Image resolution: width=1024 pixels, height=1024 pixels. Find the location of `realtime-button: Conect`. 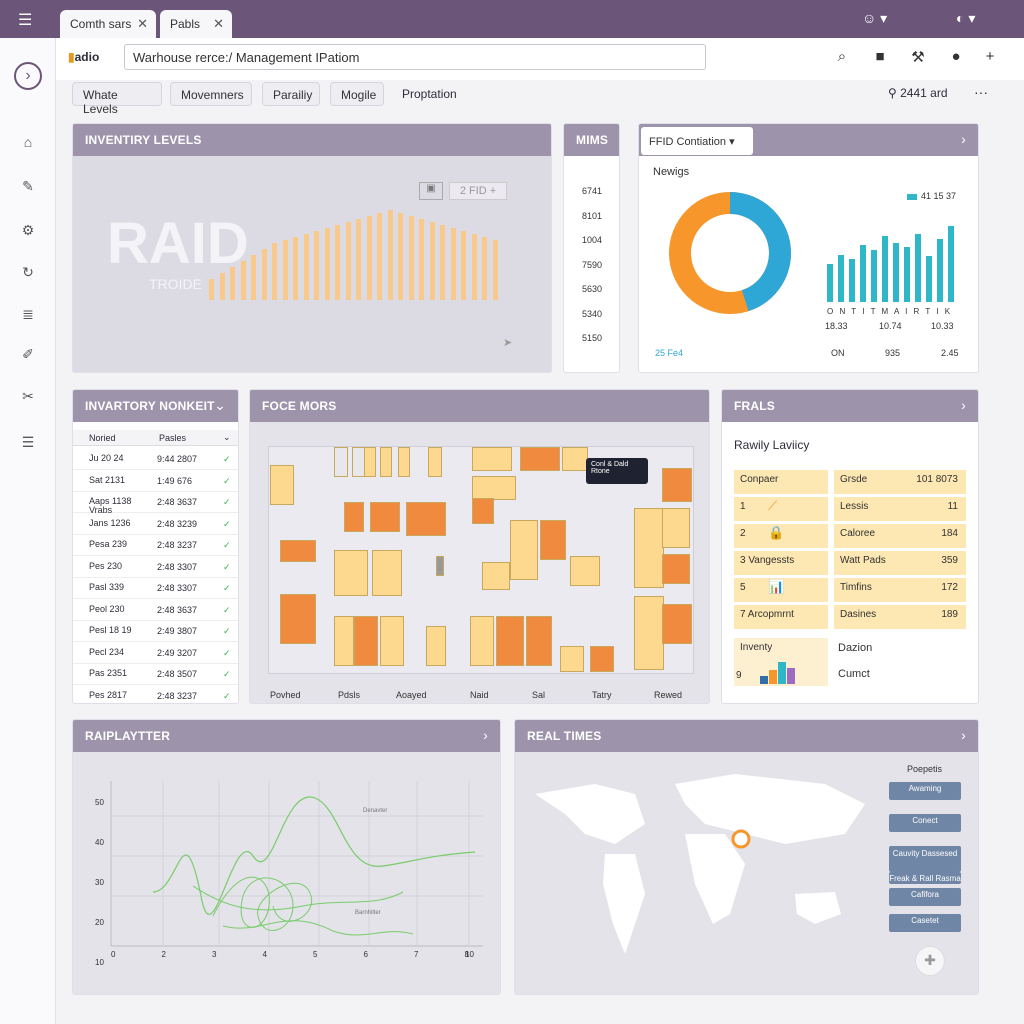

realtime-button: Conect is located at coordinates (925, 823).